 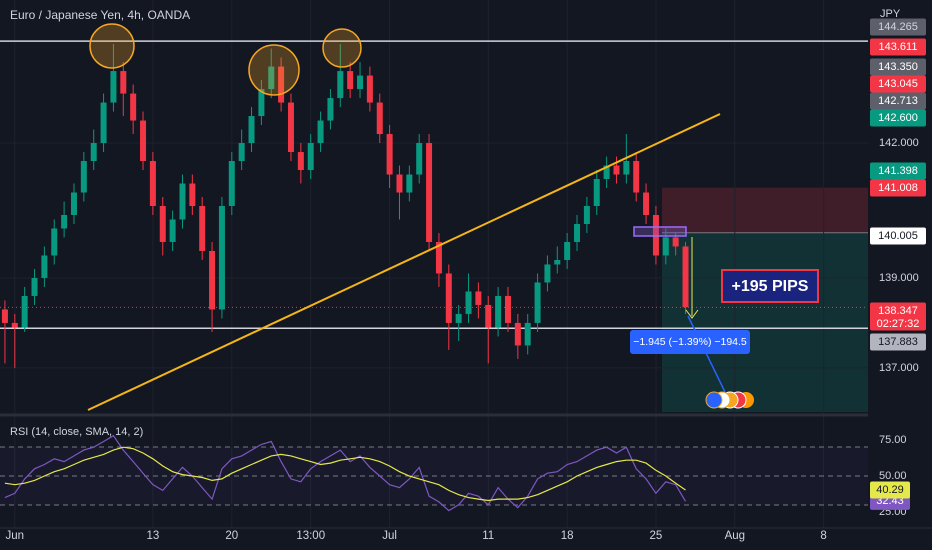 I want to click on price-tag-label: 142.713, so click(x=898, y=101).